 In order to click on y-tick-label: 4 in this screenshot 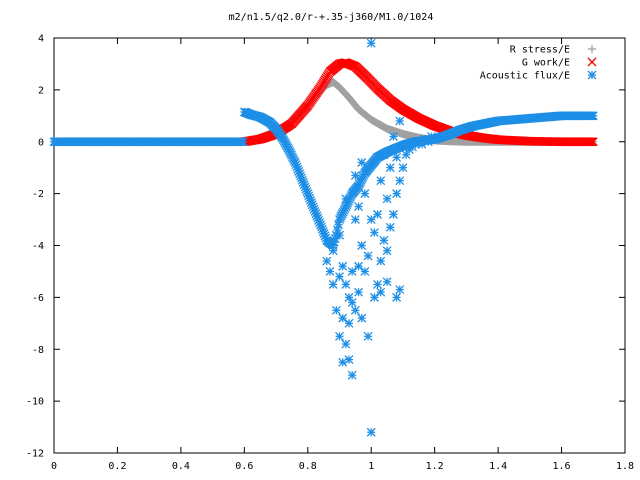, I will do `click(41, 39)`.